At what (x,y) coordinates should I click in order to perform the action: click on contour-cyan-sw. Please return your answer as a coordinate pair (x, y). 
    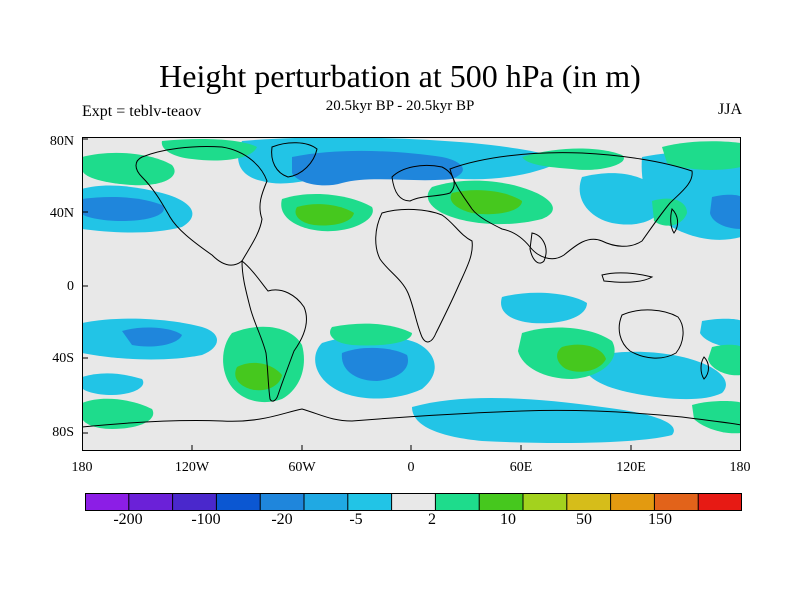
    Looking at the image, I should click on (113, 384).